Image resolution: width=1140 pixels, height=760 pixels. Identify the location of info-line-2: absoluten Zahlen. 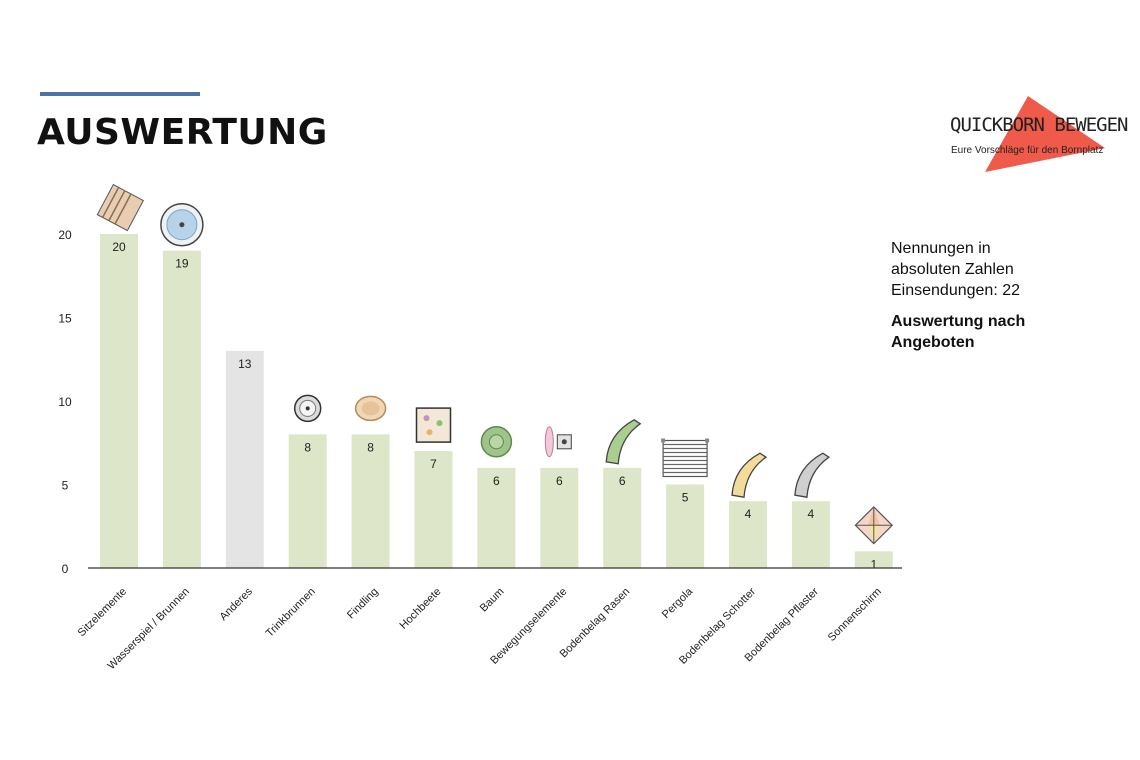
(952, 269).